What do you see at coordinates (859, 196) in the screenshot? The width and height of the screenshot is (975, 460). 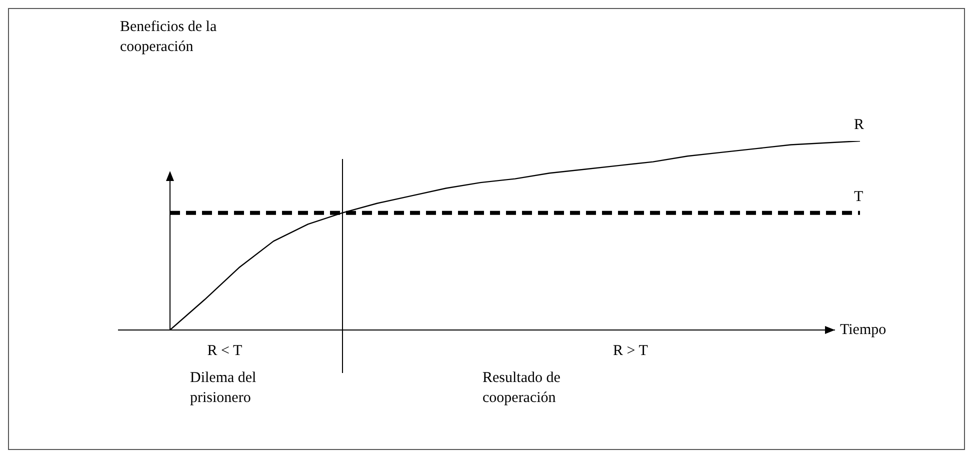 I see `series-label: T` at bounding box center [859, 196].